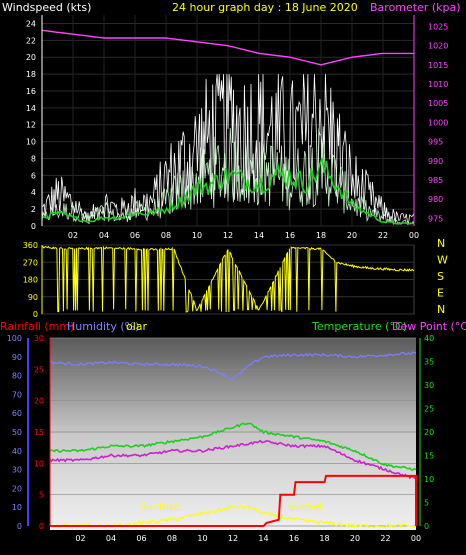 This screenshot has height=555, width=466. Describe the element at coordinates (227, 47) in the screenshot. I see `barometer-series` at that location.